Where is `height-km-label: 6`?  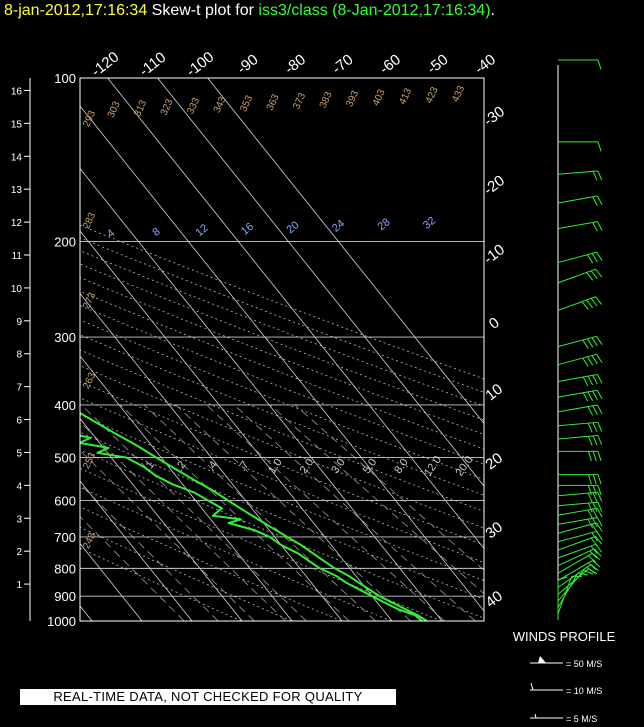
height-km-label: 6 is located at coordinates (19, 421).